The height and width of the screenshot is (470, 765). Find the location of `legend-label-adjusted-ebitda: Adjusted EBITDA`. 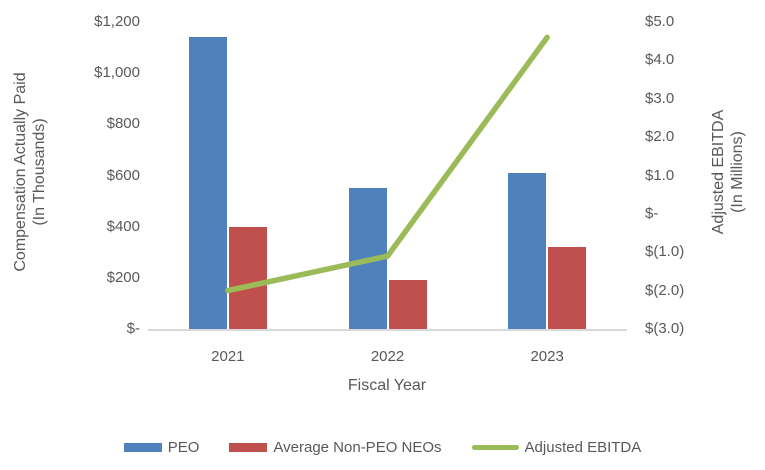

legend-label-adjusted-ebitda: Adjusted EBITDA is located at coordinates (583, 447).